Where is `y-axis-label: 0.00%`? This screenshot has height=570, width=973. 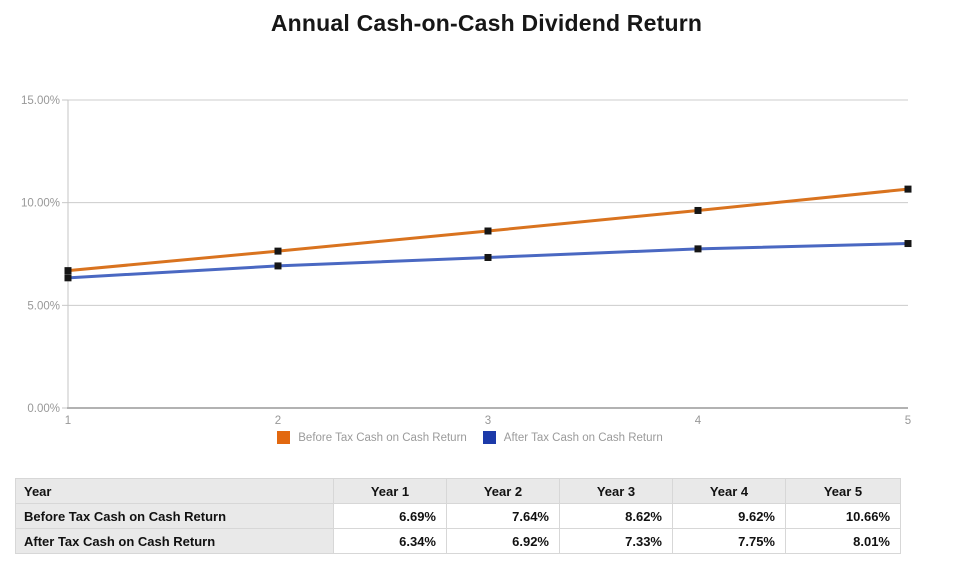
y-axis-label: 0.00% is located at coordinates (43, 409).